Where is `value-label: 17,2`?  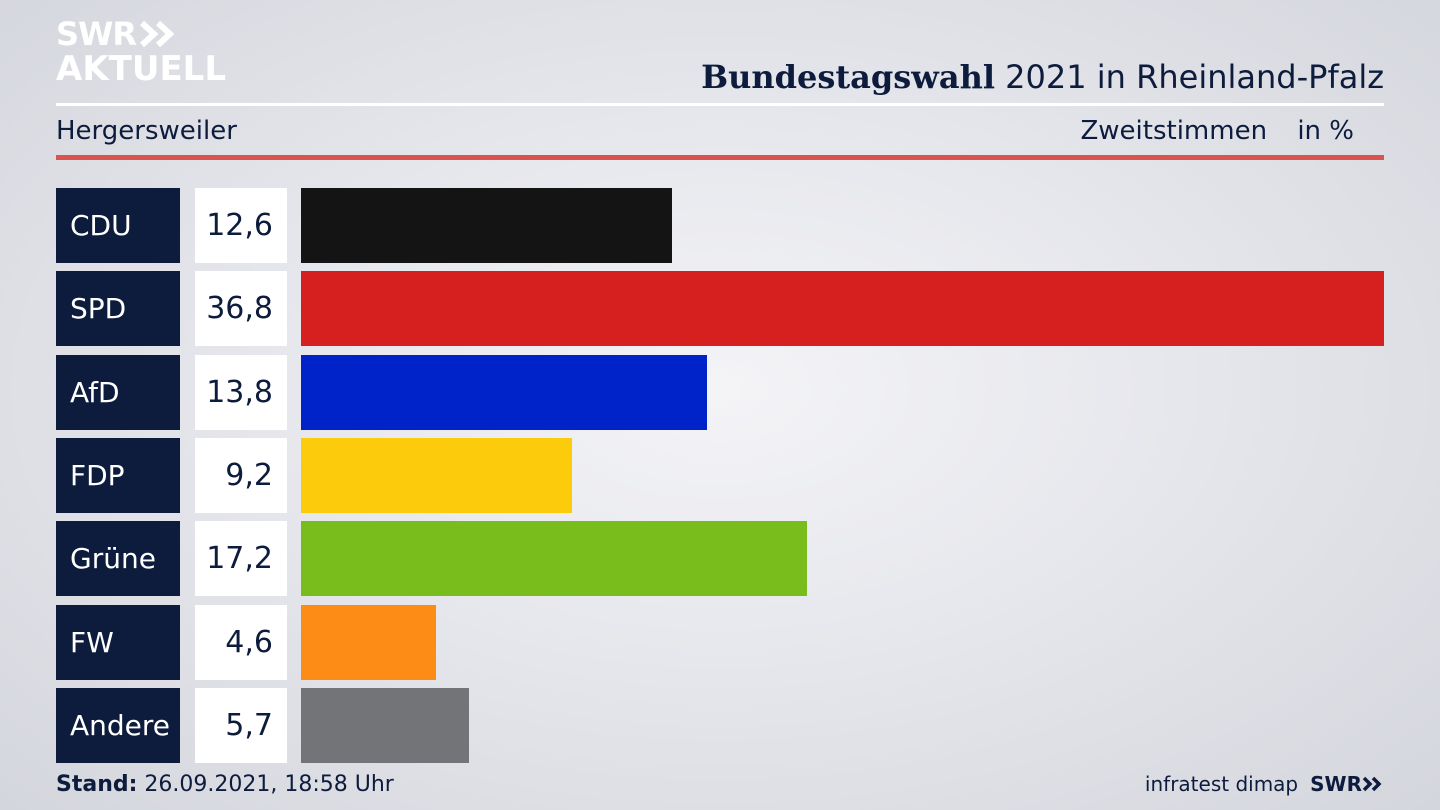 value-label: 17,2 is located at coordinates (241, 558).